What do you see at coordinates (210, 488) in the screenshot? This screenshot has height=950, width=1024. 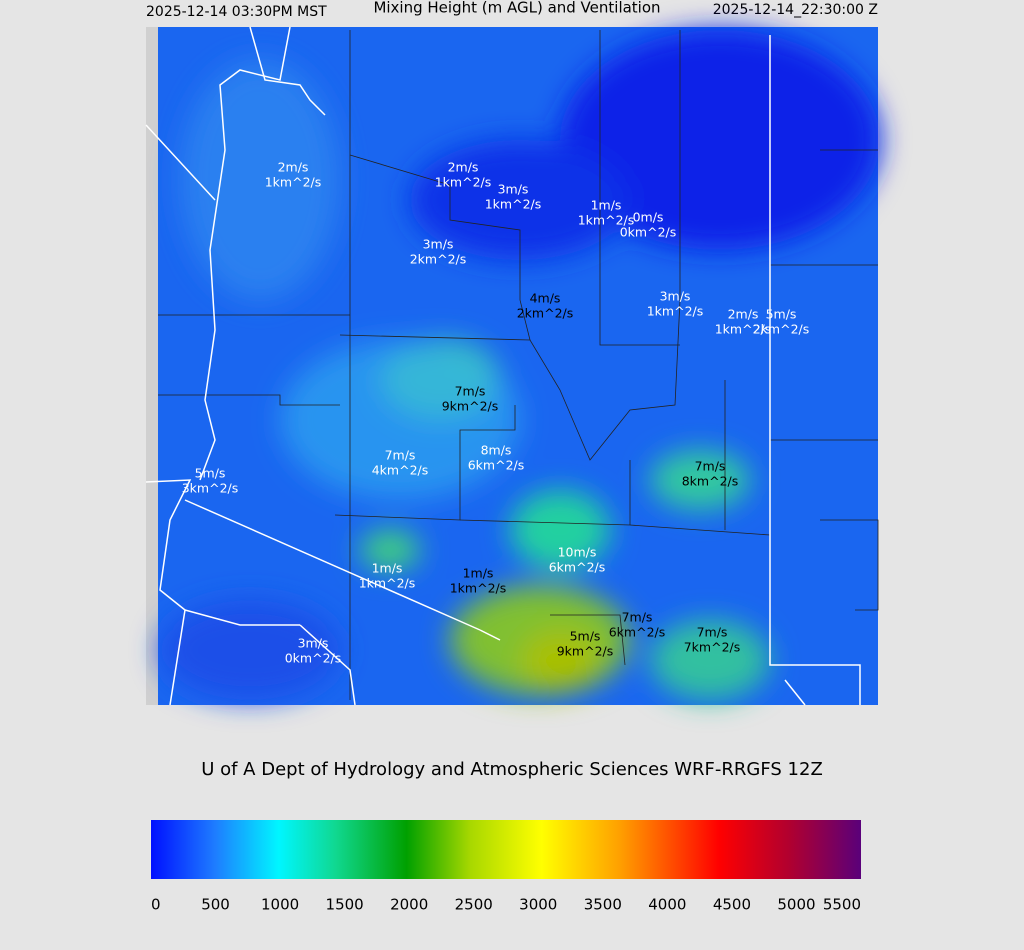 I see `ventilation-label: 3km^2/s` at bounding box center [210, 488].